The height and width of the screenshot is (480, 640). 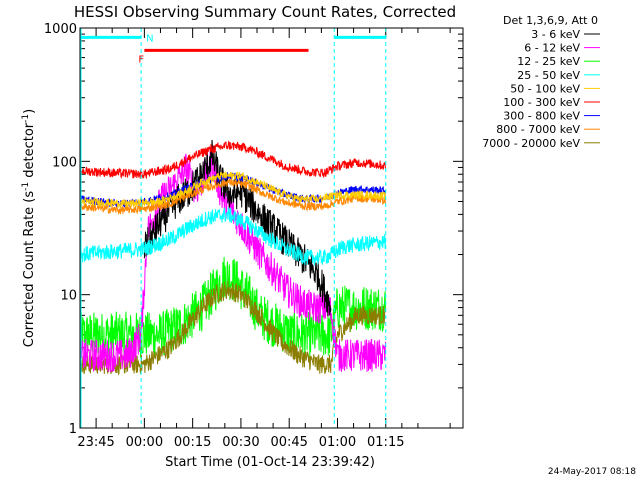 What do you see at coordinates (29, 111) in the screenshot?
I see `y-axis-label-end: )` at bounding box center [29, 111].